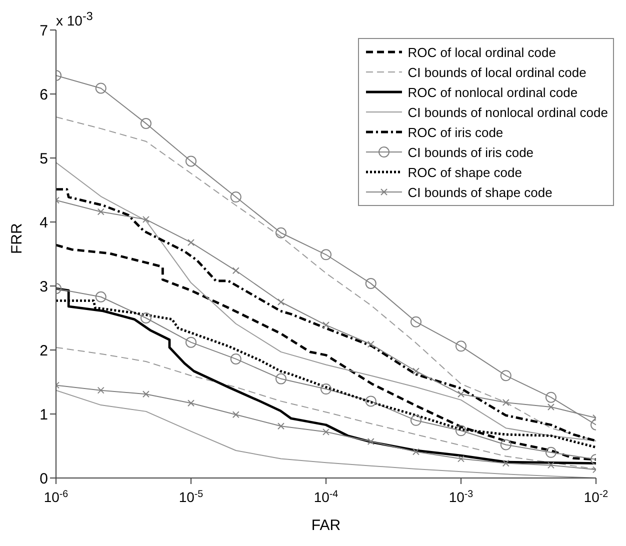 The height and width of the screenshot is (546, 626). Describe the element at coordinates (508, 112) in the screenshot. I see `legend-label: CI bounds of nonlocal ordinal code` at that location.